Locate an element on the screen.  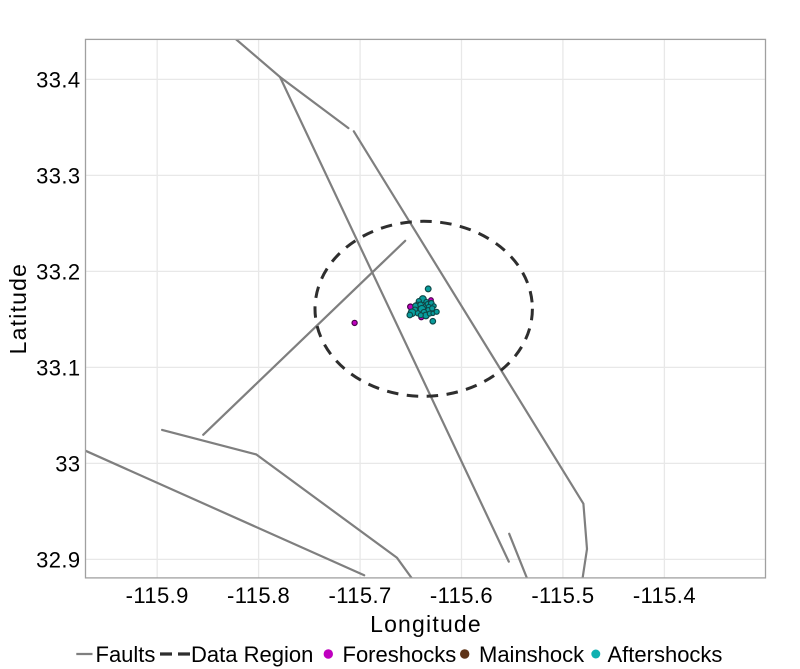
svg-text: 32.9 is located at coordinates (58, 559).